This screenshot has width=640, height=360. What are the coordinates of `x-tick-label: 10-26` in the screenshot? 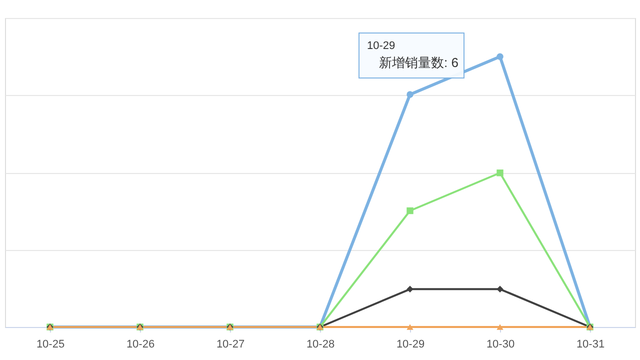 It's located at (140, 344).